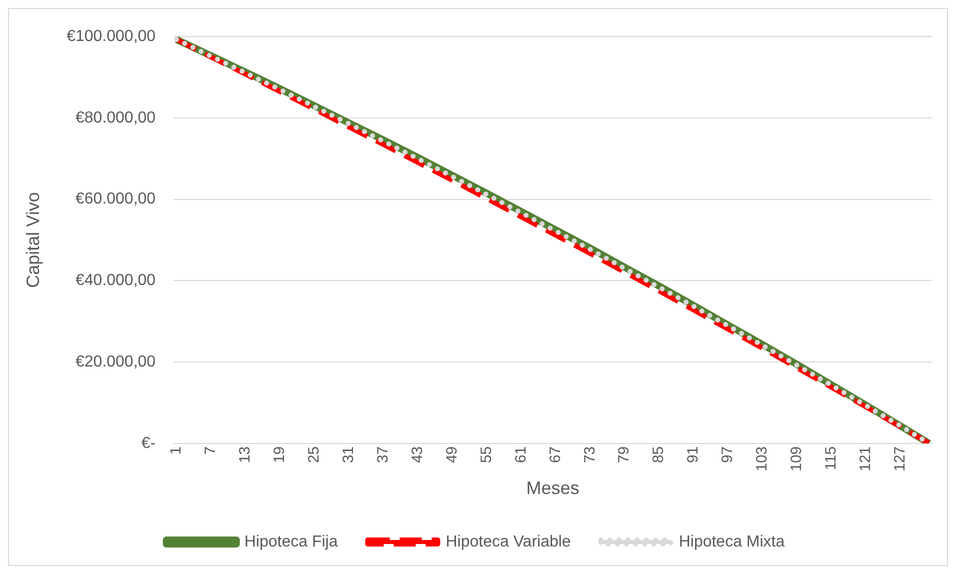  I want to click on y-tick-label: €80.000,00, so click(116, 117).